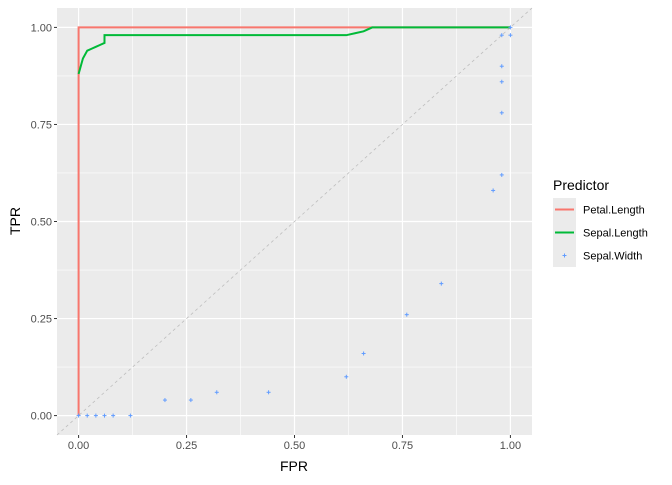  What do you see at coordinates (581, 185) in the screenshot?
I see `legend-title: Predictor` at bounding box center [581, 185].